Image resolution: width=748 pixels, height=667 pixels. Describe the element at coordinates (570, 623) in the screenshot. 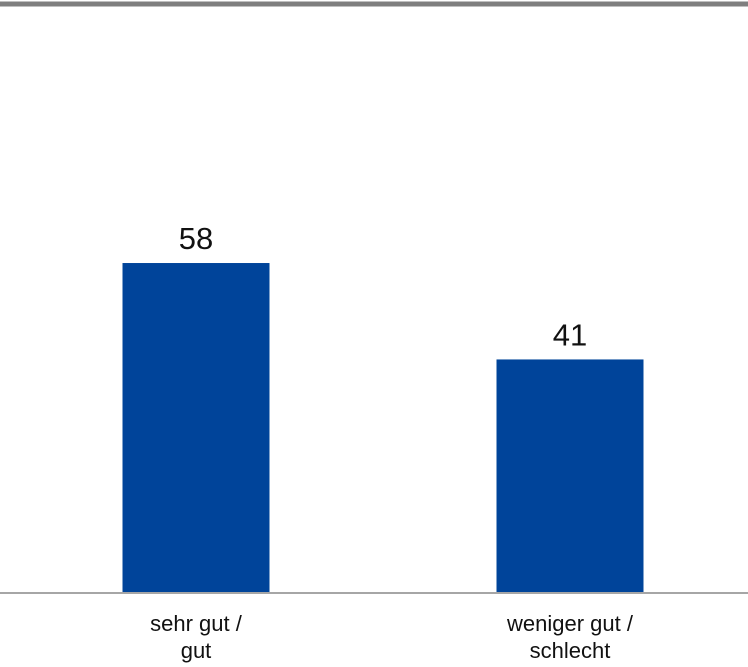

I see `category-label-1-line-0: weniger gut /` at that location.